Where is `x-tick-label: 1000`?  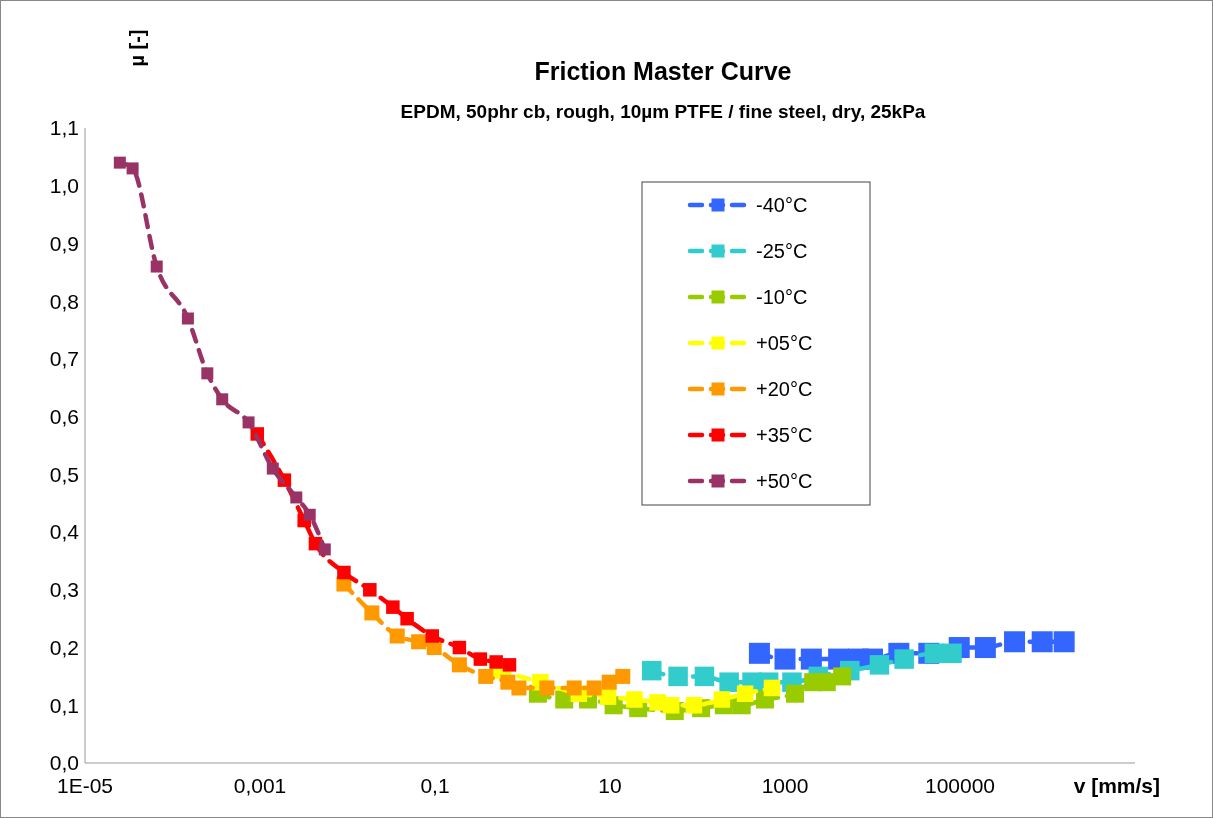
x-tick-label: 1000 is located at coordinates (785, 785).